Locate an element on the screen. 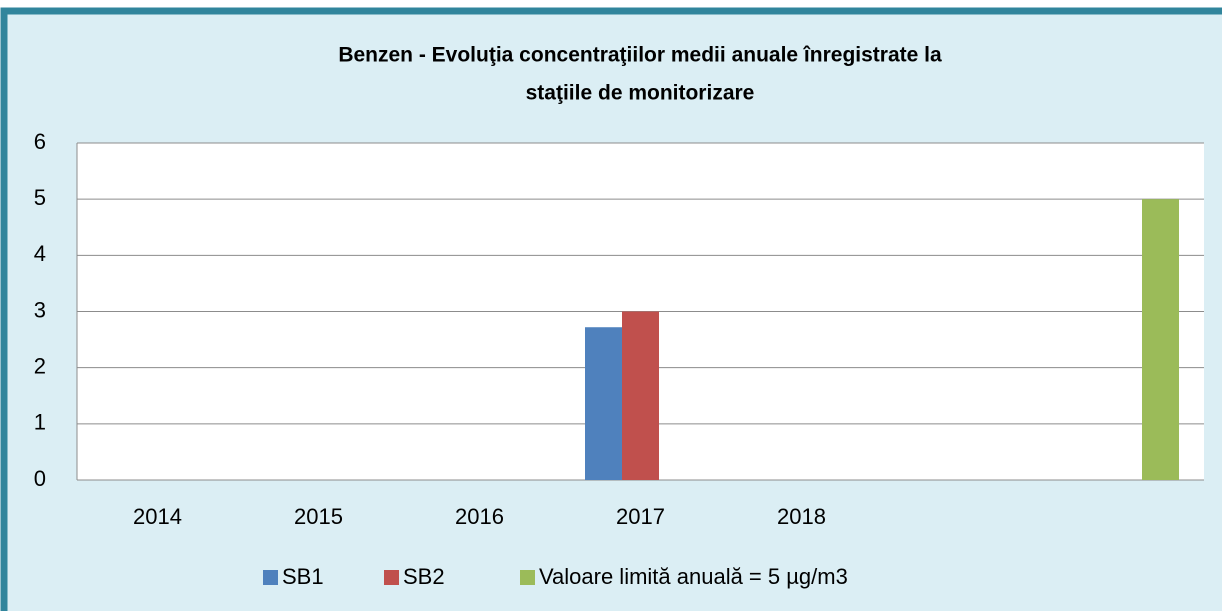 The height and width of the screenshot is (611, 1222). x-tick-label: 2014 is located at coordinates (157, 516).